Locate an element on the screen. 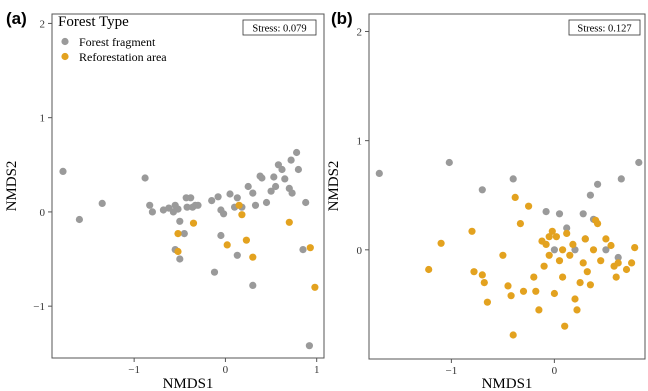 Image resolution: width=648 pixels, height=391 pixels. panel-a-stress-box: Stress: 0.079 is located at coordinates (279, 27).